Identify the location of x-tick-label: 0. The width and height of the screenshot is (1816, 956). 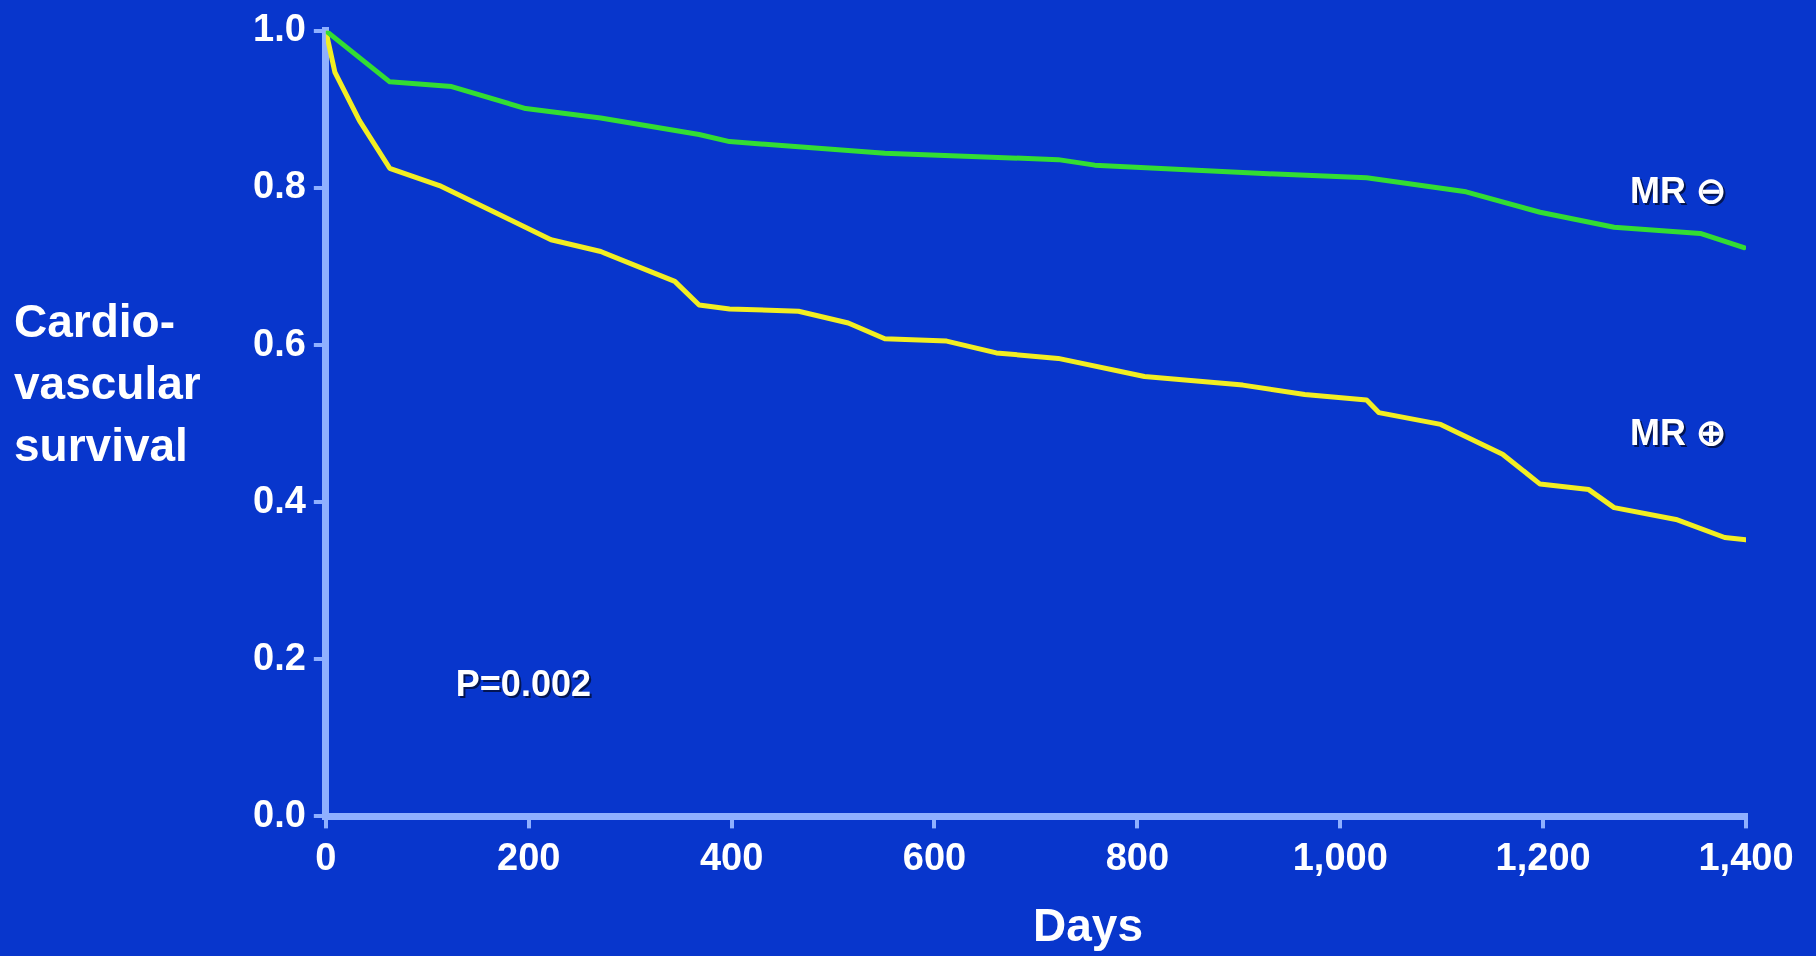
(326, 856).